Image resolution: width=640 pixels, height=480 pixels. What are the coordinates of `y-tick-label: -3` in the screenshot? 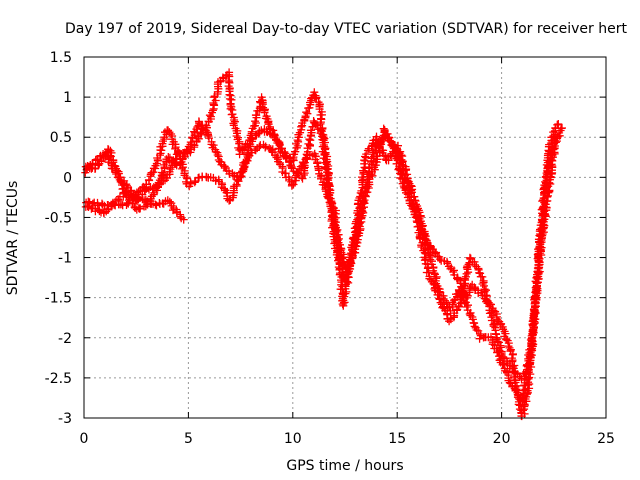 It's located at (65, 419).